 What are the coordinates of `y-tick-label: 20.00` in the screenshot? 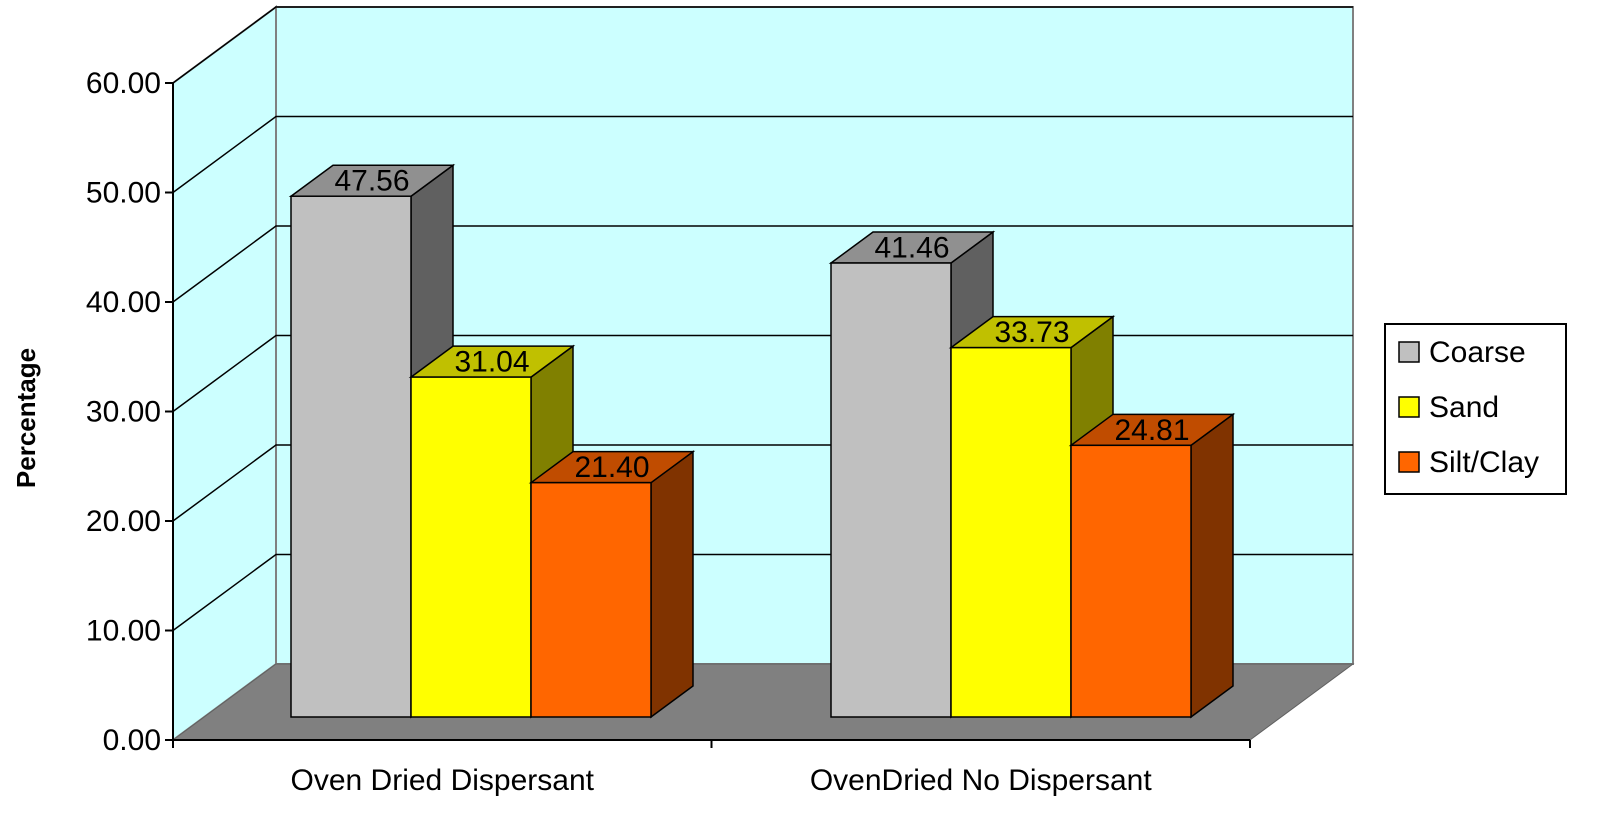 It's located at (123, 521).